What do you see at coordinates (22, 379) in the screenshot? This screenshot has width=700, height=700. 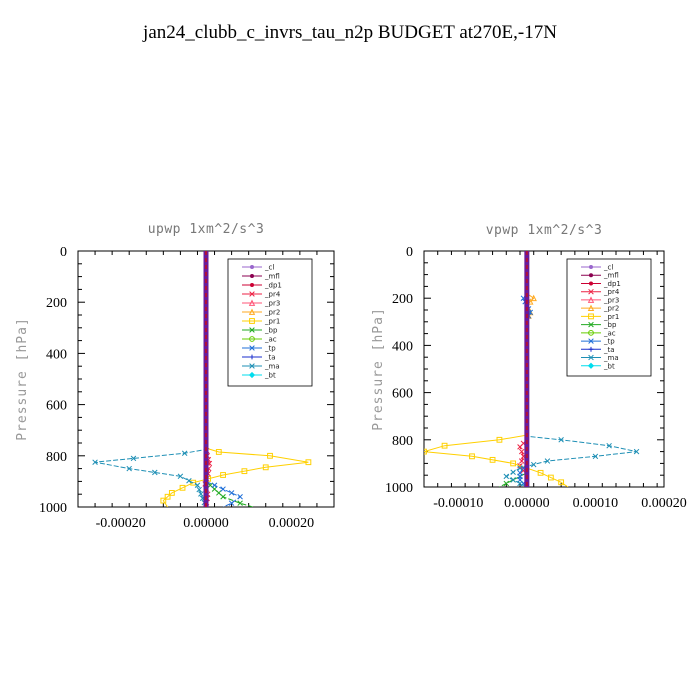 I see `y-axis-label: Pressure [hPa]` at bounding box center [22, 379].